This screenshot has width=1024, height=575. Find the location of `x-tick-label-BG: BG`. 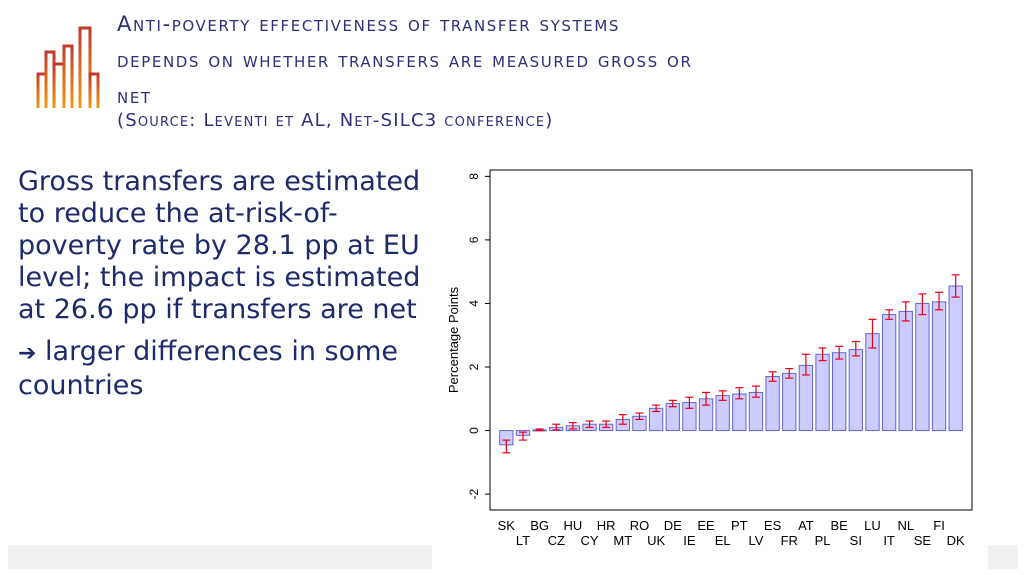

x-tick-label-BG: BG is located at coordinates (539, 525).